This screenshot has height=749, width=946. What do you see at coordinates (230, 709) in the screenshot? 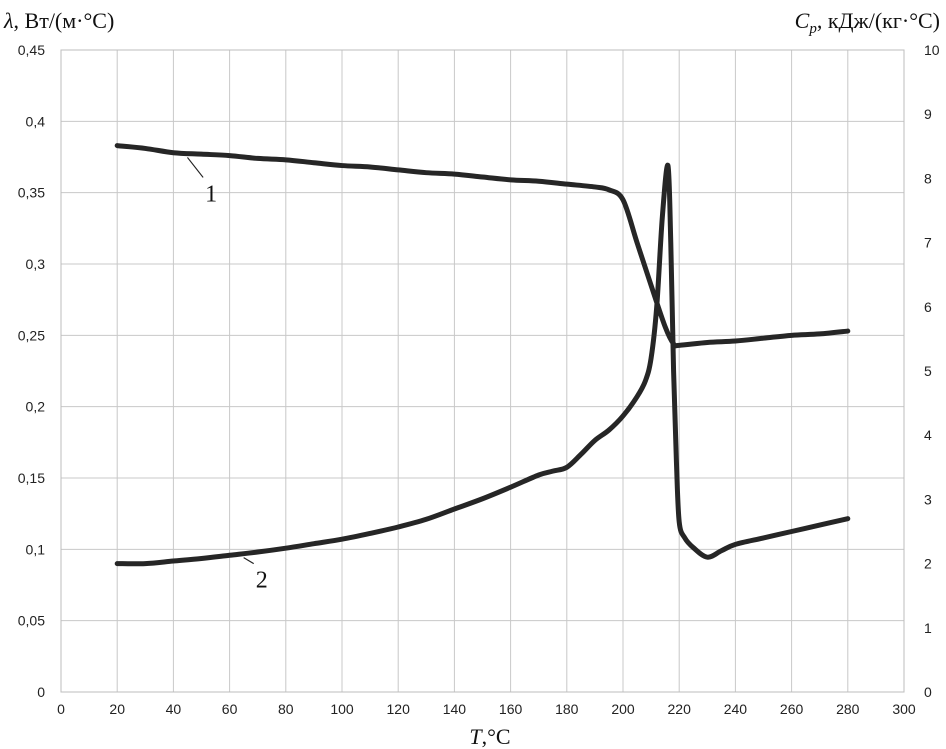
I see `x-tick-label: 60` at bounding box center [230, 709].